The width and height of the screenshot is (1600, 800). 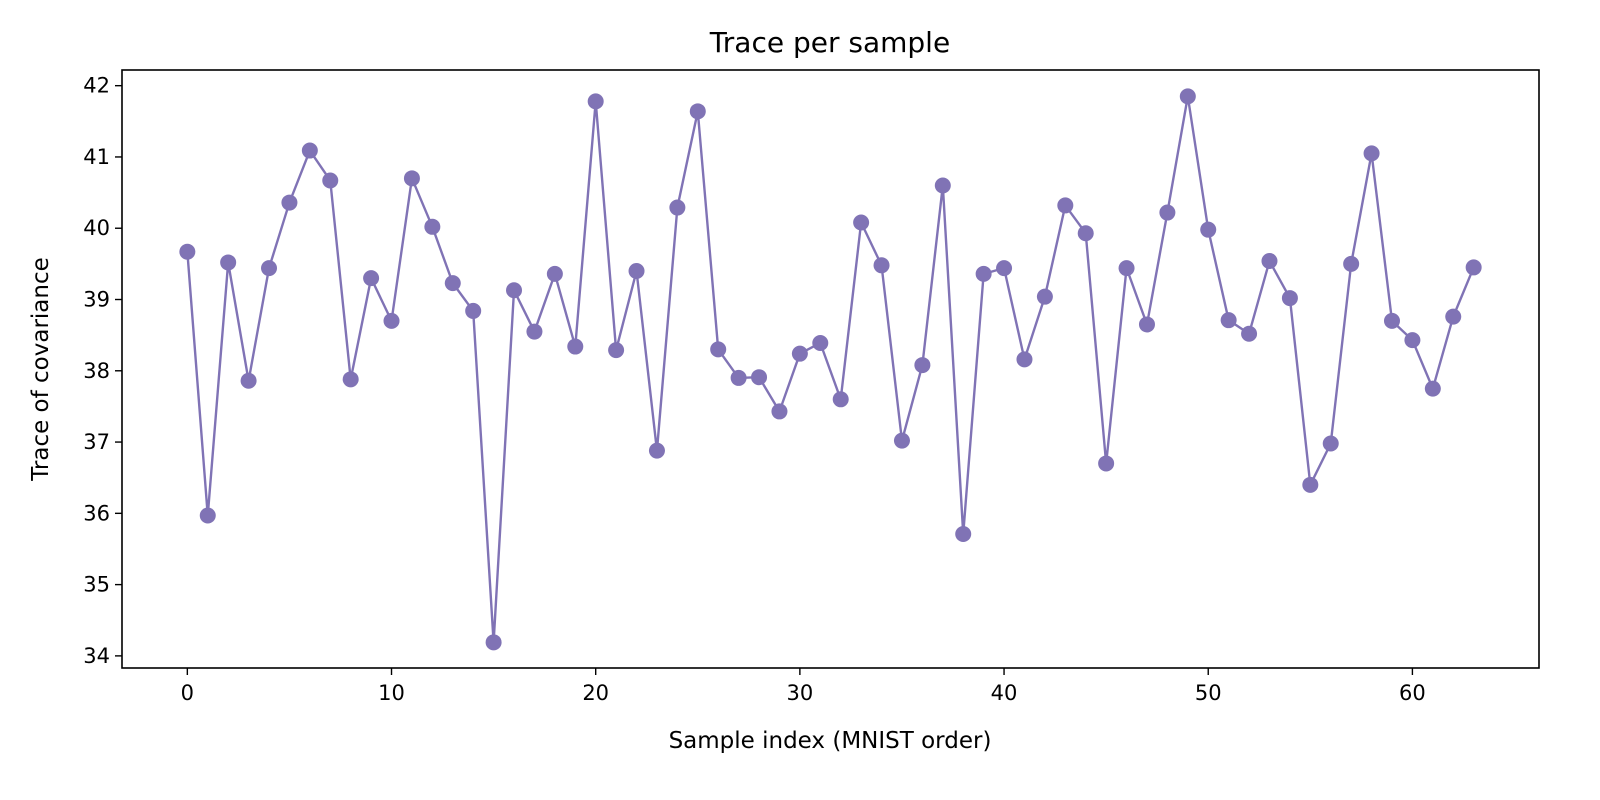 I want to click on x-tick-label: 50, so click(x=1208, y=693).